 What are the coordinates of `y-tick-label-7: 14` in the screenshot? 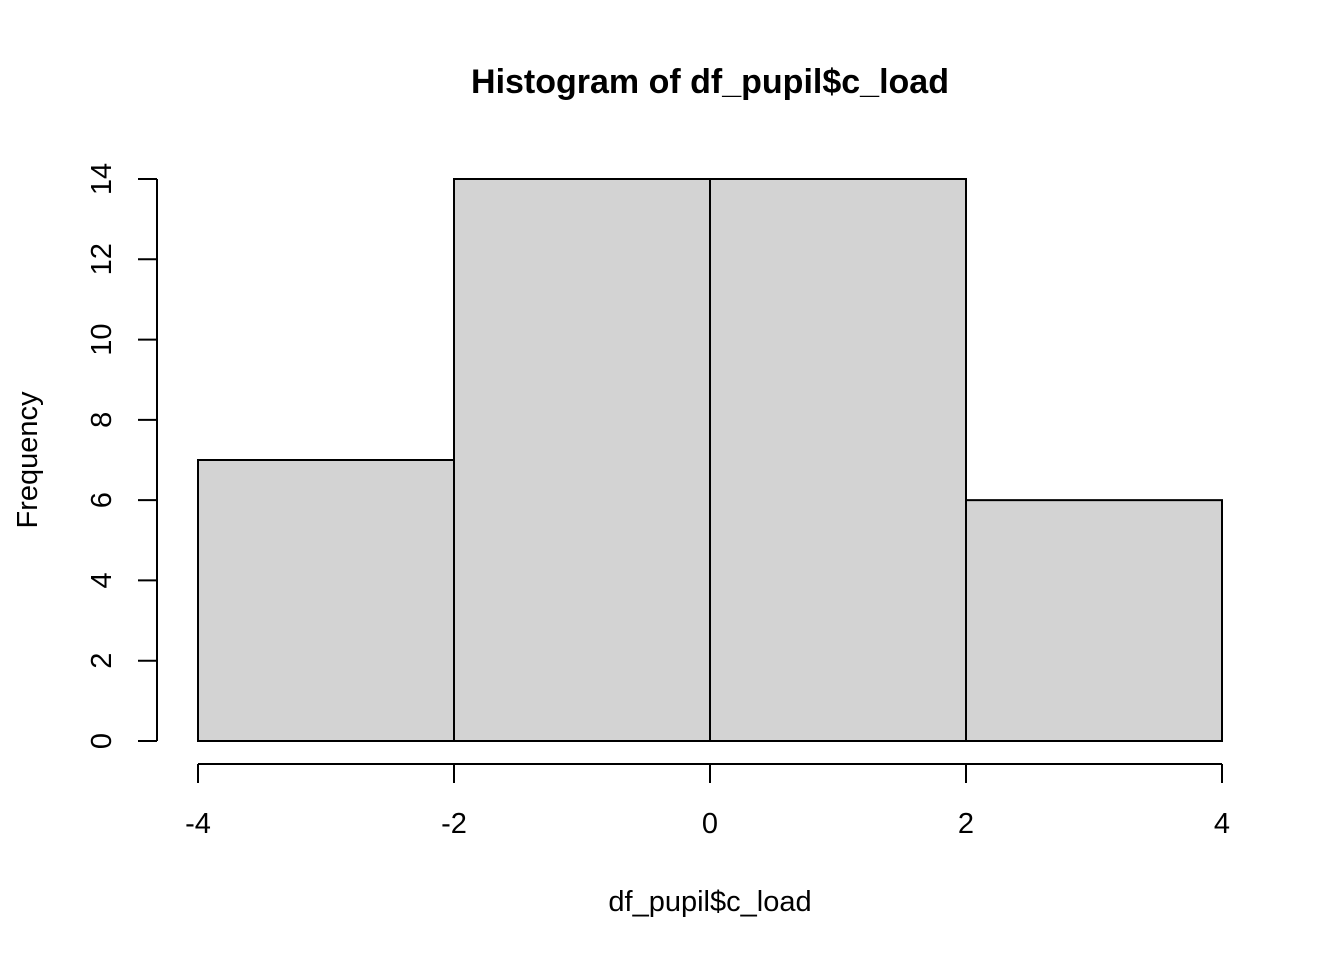 It's located at (102, 179).